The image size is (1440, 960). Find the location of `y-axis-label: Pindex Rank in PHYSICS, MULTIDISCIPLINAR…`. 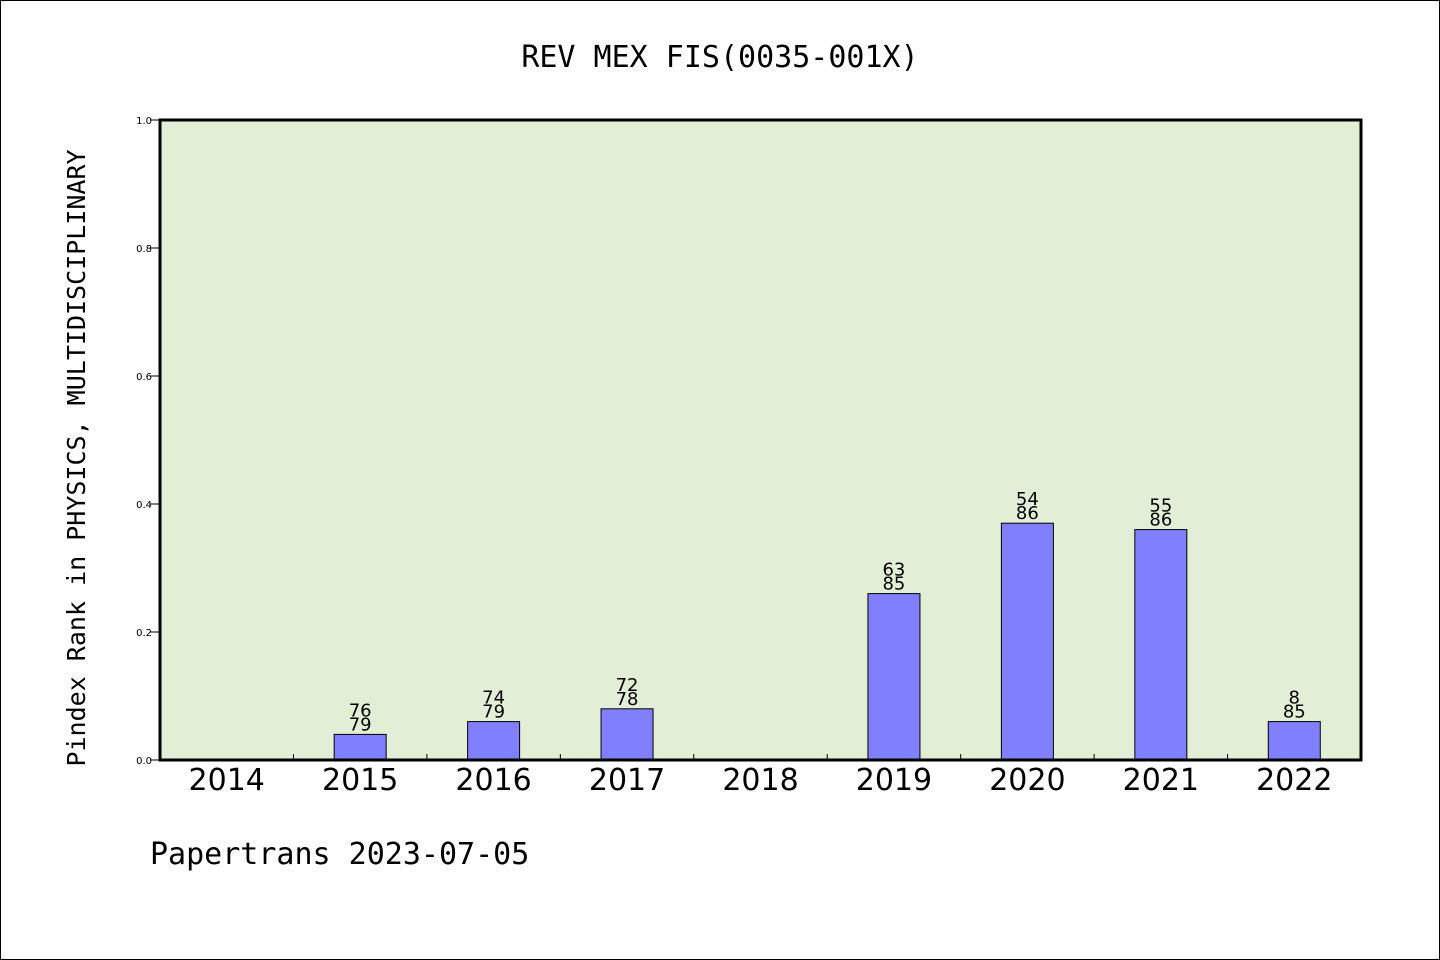

y-axis-label: Pindex Rank in PHYSICS, MULTIDISCIPLINAR… is located at coordinates (76, 457).